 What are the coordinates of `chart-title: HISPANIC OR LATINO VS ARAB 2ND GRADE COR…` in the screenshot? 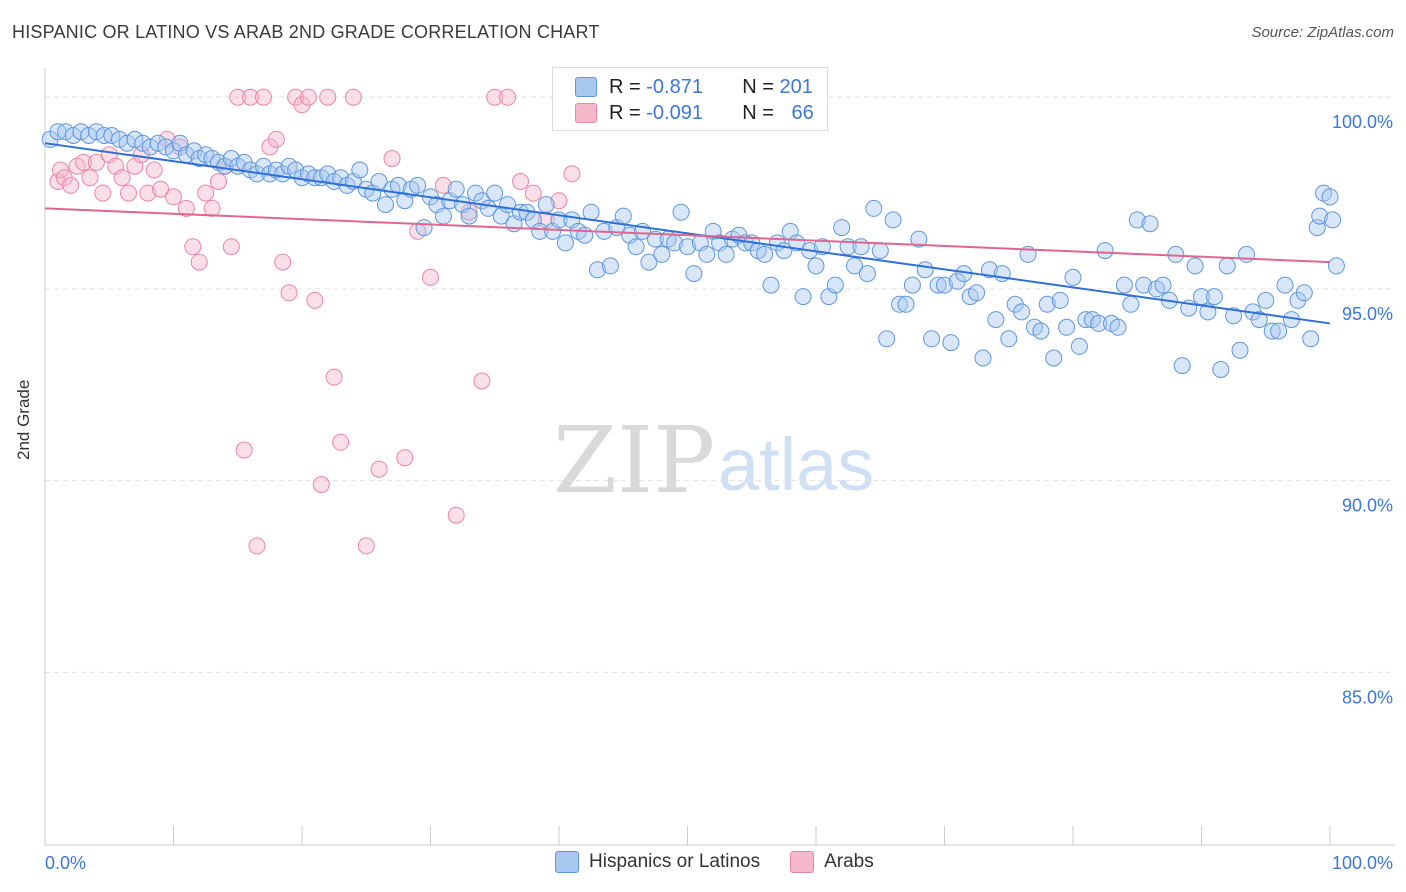 It's located at (306, 32).